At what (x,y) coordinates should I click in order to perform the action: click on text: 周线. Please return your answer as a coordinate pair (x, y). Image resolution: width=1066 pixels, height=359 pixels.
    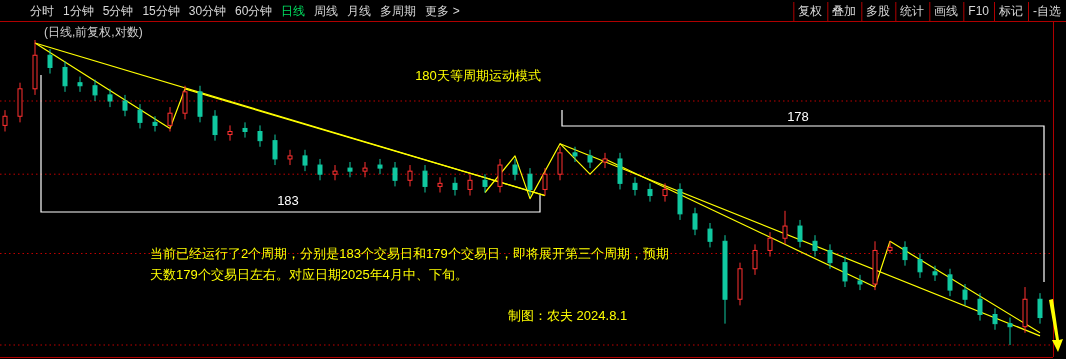
    Looking at the image, I should click on (326, 11).